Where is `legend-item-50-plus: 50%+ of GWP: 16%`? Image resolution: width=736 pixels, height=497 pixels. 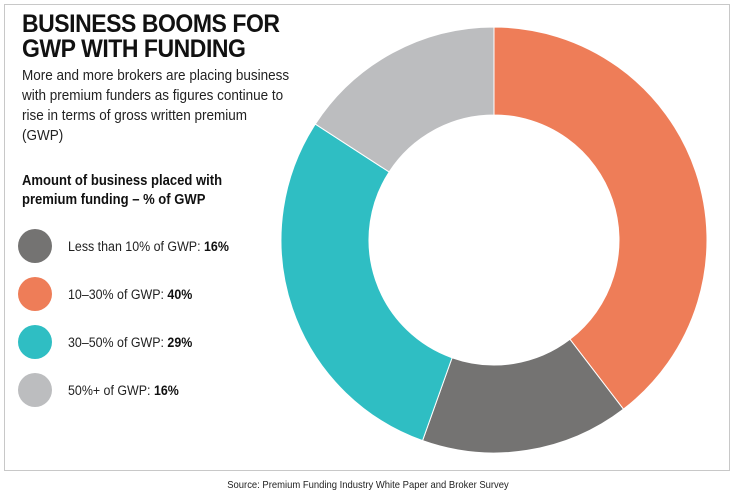
legend-item-50-plus: 50%+ of GWP: 16% is located at coordinates (148, 390).